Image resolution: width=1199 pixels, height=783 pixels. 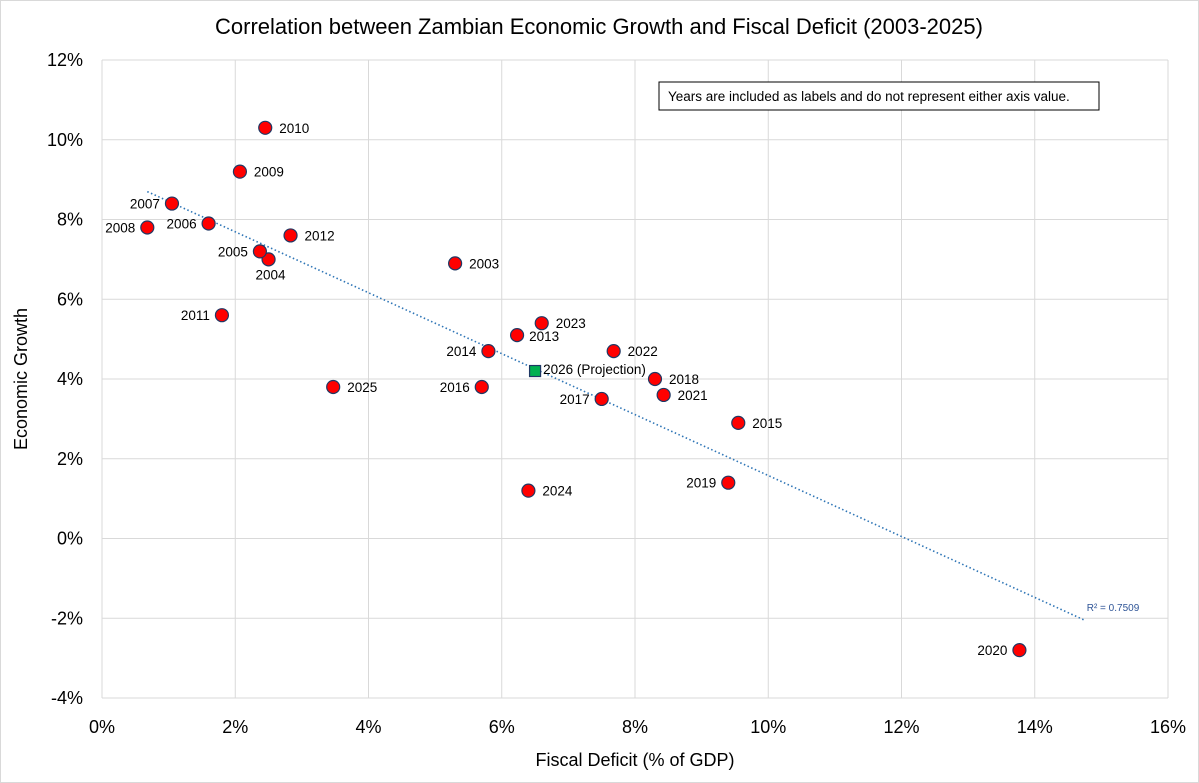 What do you see at coordinates (767, 423) in the screenshot?
I see `data-label-2015: 2015` at bounding box center [767, 423].